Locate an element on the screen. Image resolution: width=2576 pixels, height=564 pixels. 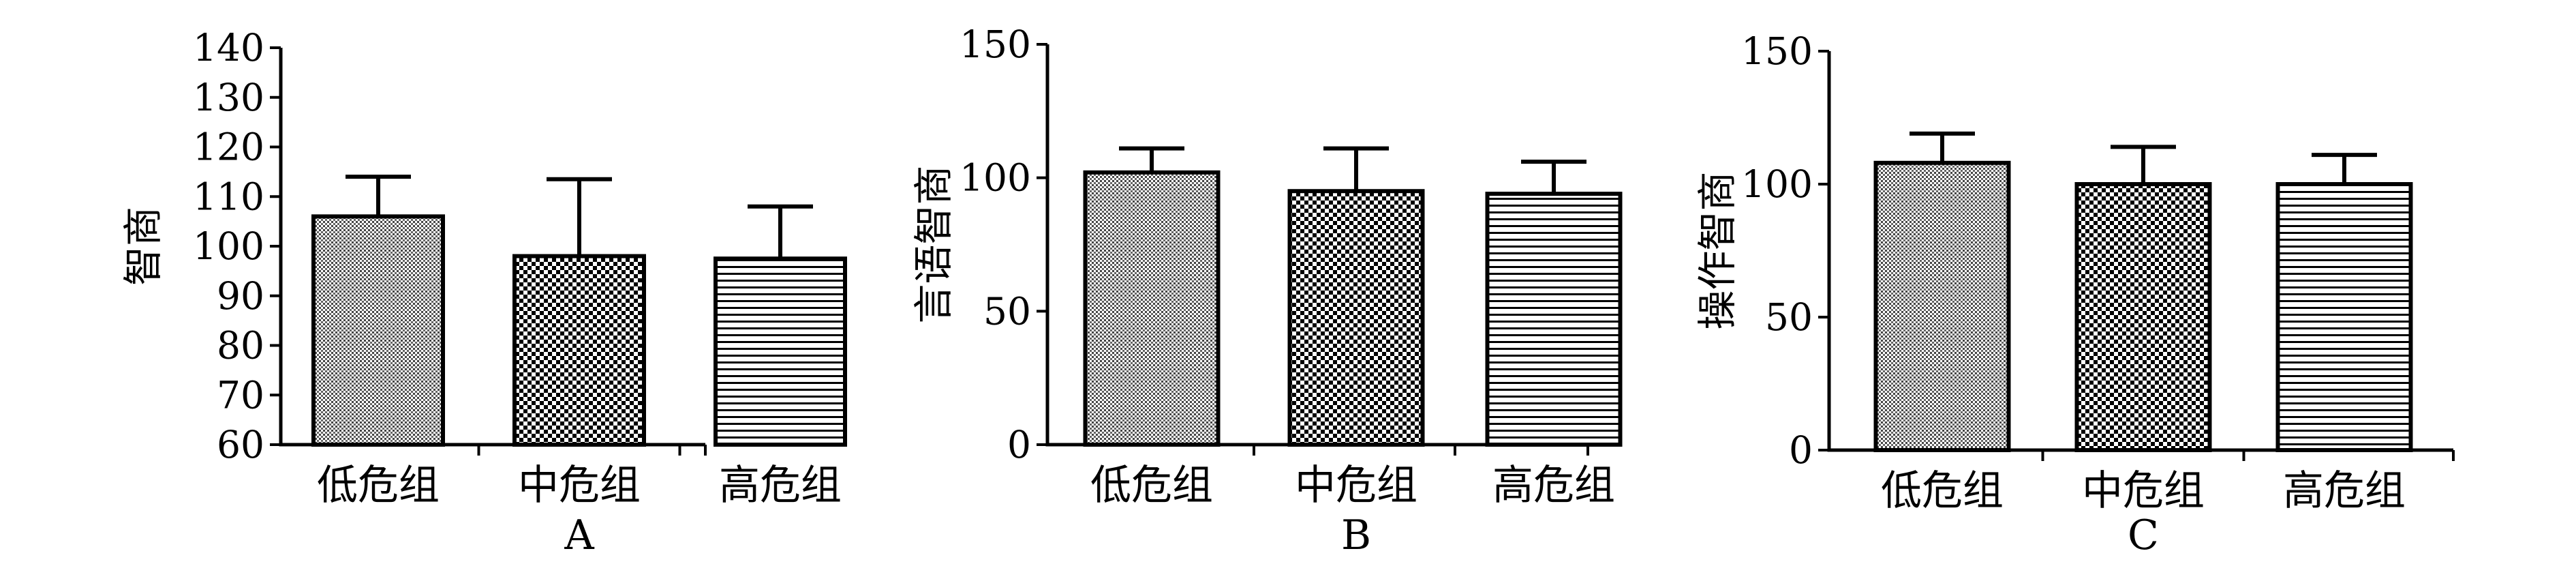
panel-label: B is located at coordinates (1356, 535).